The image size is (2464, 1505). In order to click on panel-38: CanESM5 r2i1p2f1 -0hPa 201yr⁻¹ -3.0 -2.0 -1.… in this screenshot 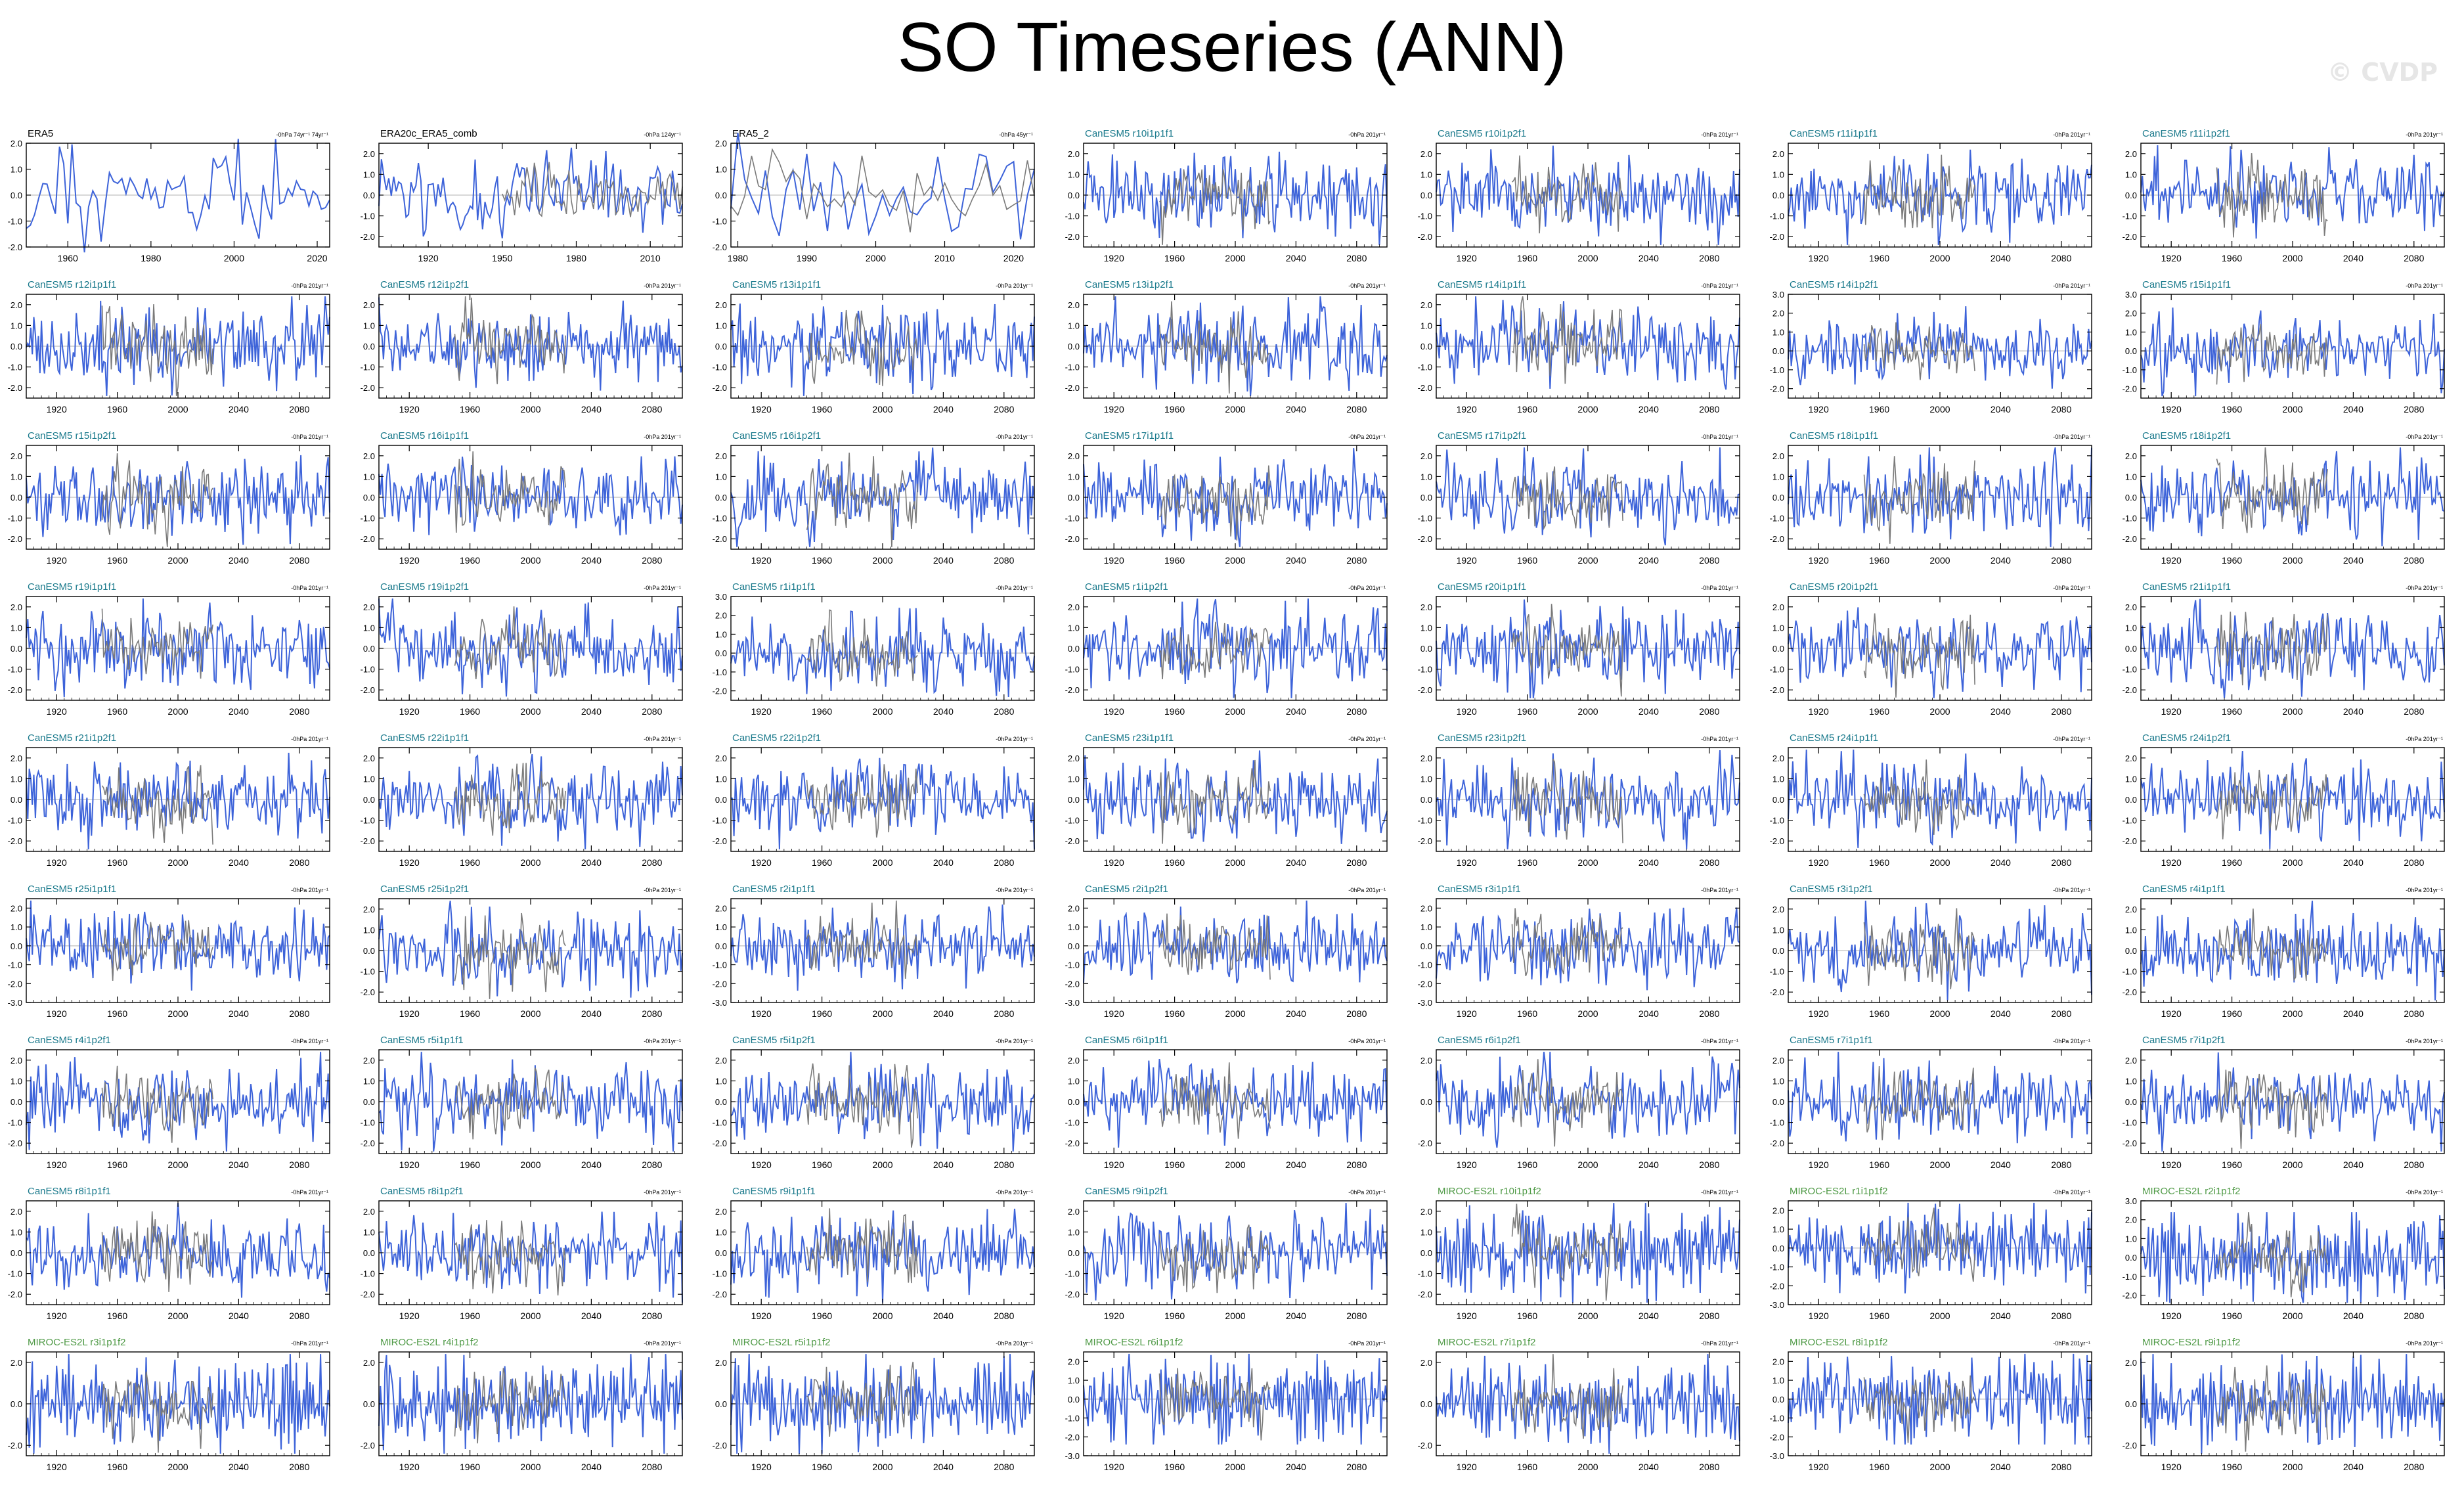, I will do `click(1226, 951)`.